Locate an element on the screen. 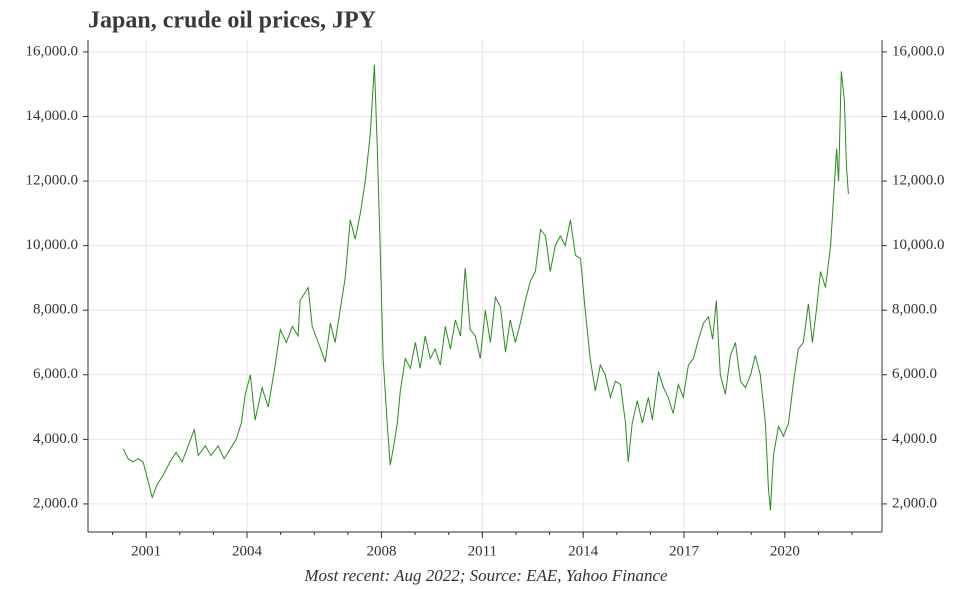  x-tick-label: 2020 is located at coordinates (785, 551).